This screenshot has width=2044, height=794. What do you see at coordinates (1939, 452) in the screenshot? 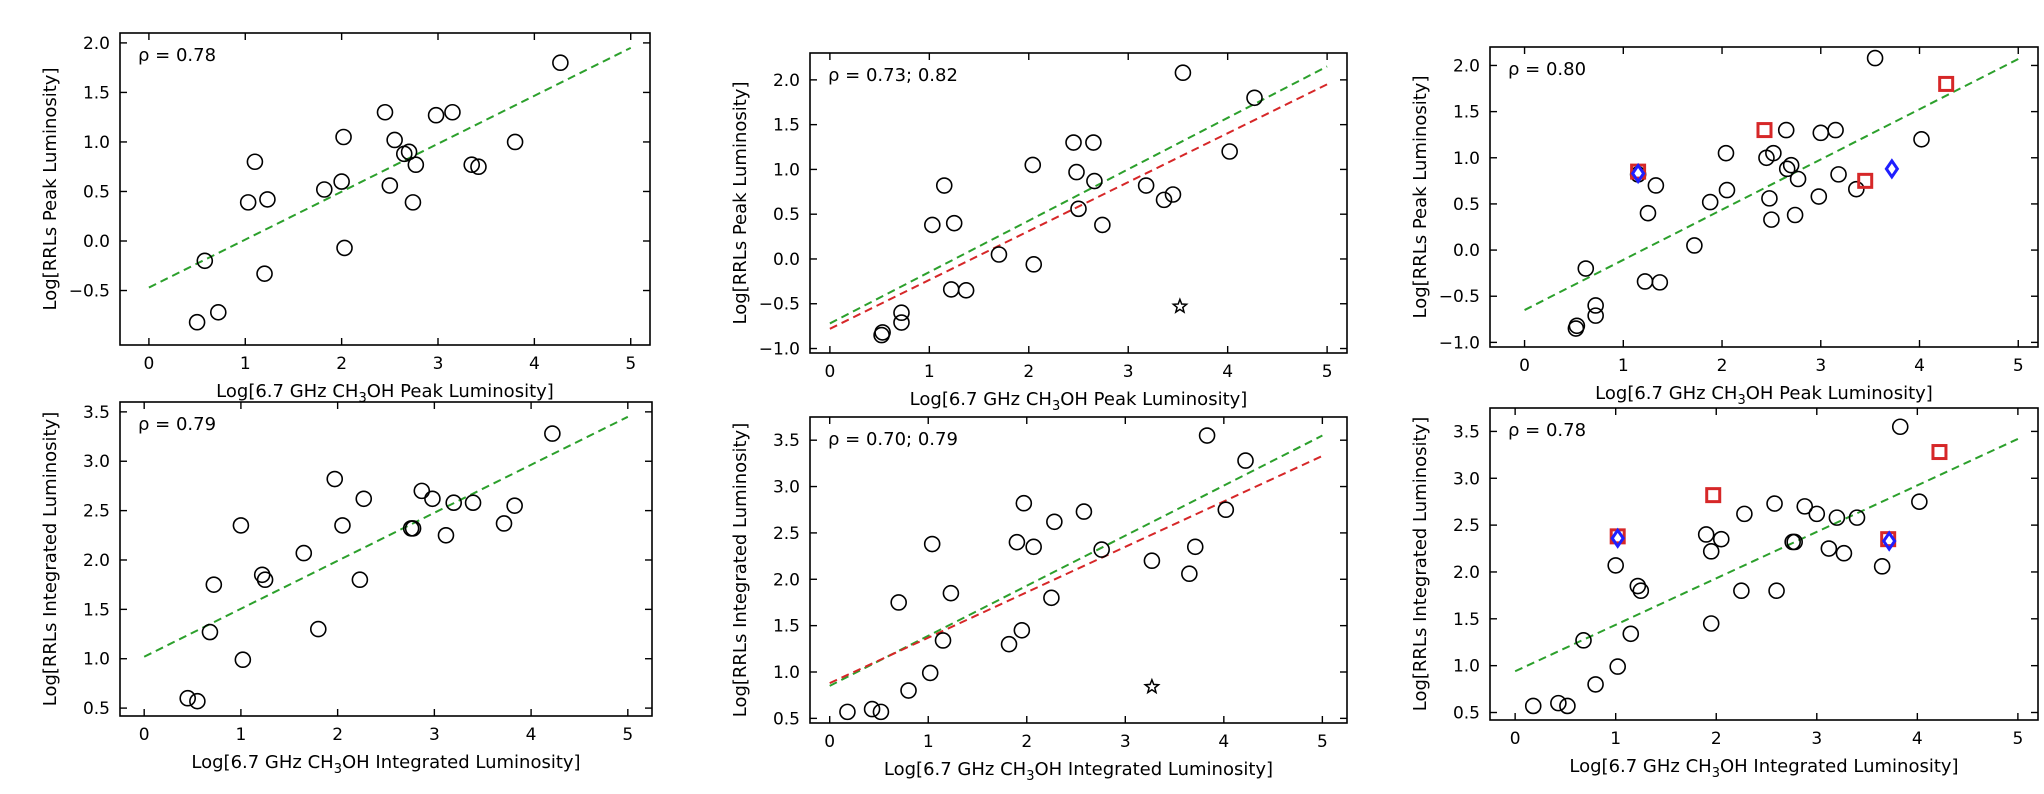
I see `square-marker` at bounding box center [1939, 452].